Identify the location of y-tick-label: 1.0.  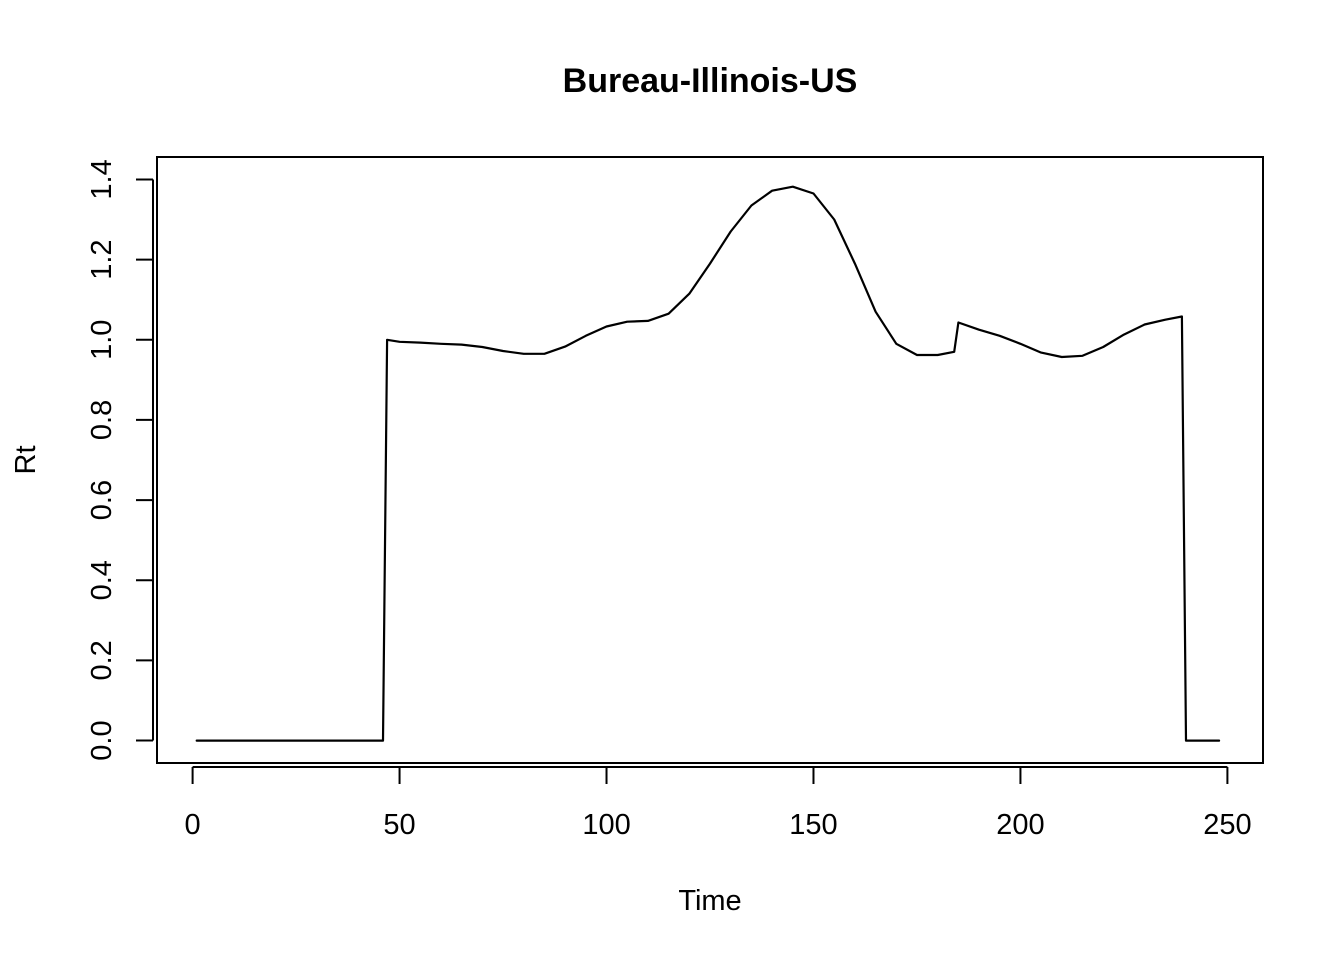
(102, 340).